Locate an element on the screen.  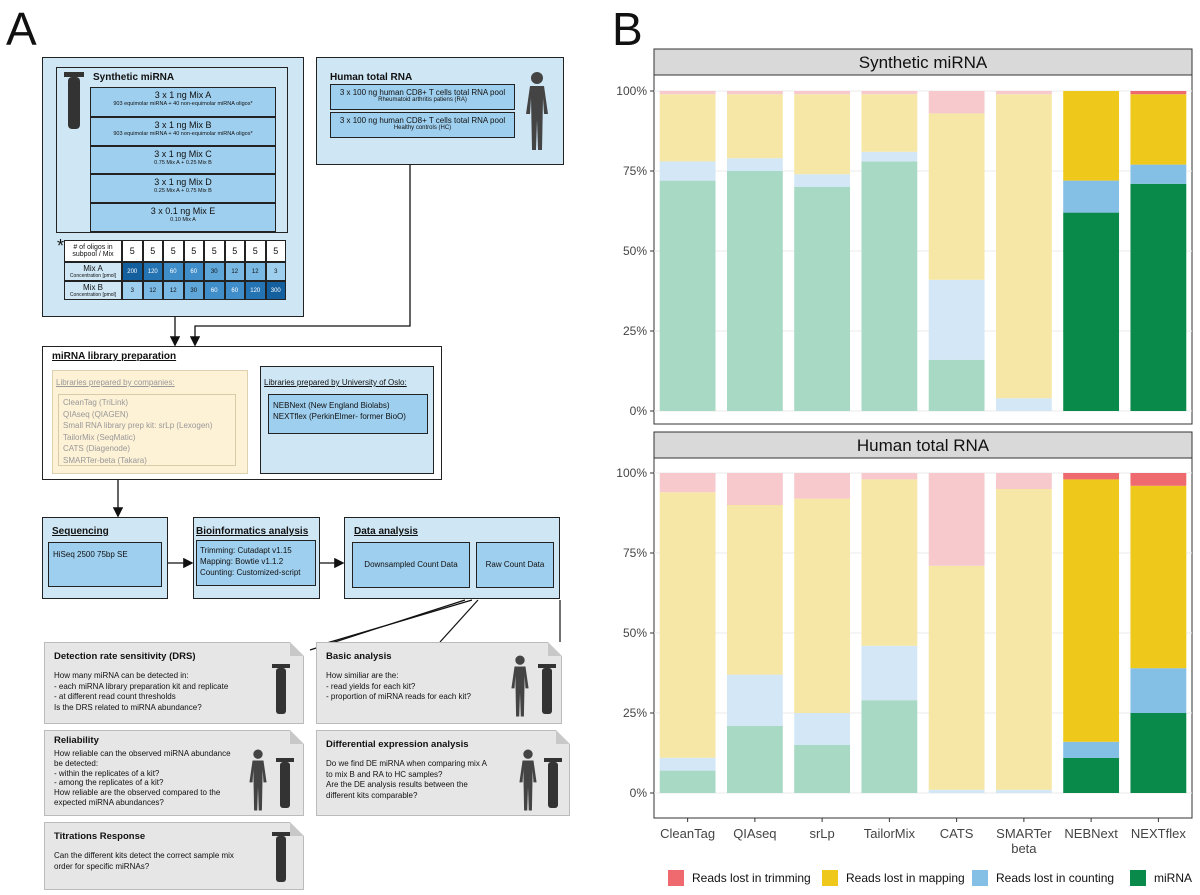
y-tick-label: 50% is located at coordinates (635, 633).